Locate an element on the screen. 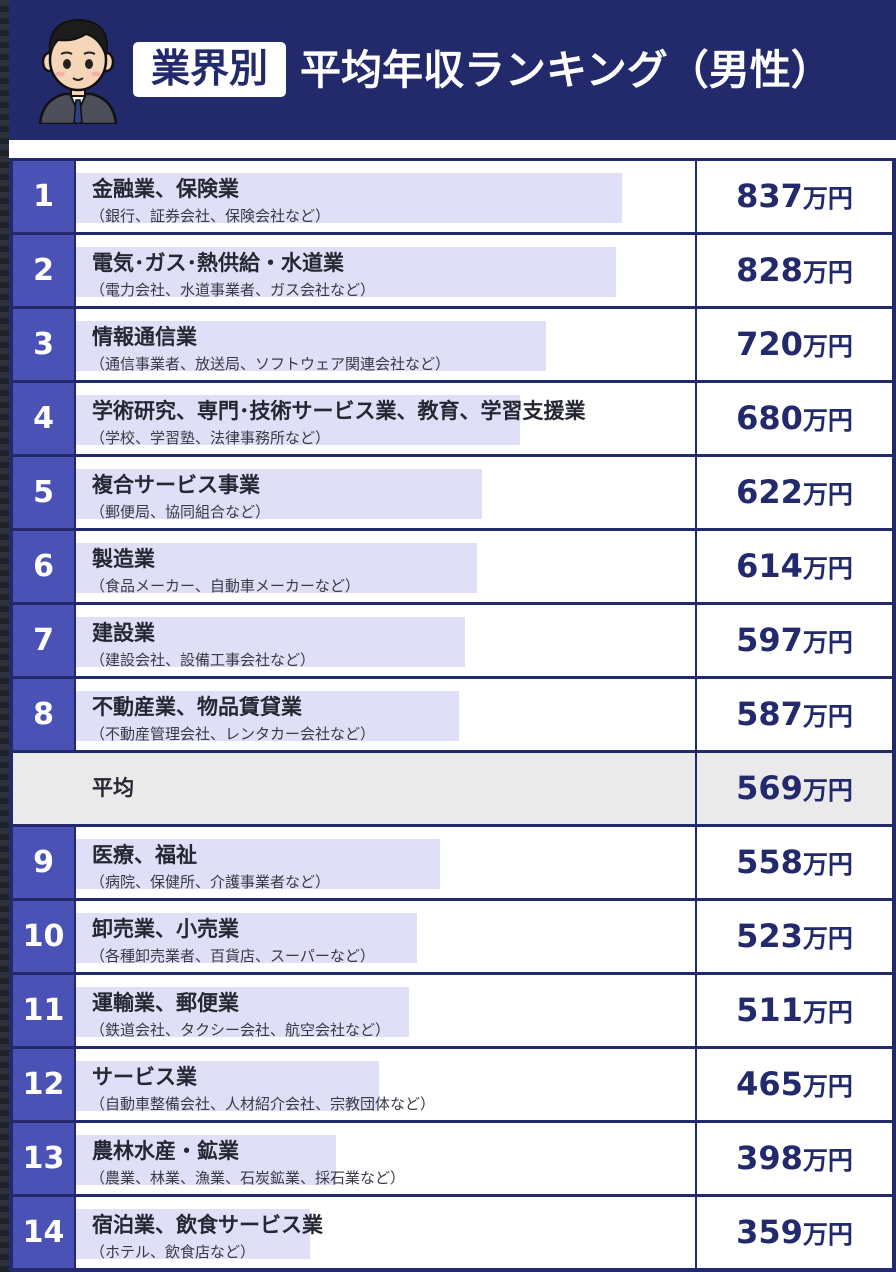  industry-name: 製造業 is located at coordinates (123, 559).